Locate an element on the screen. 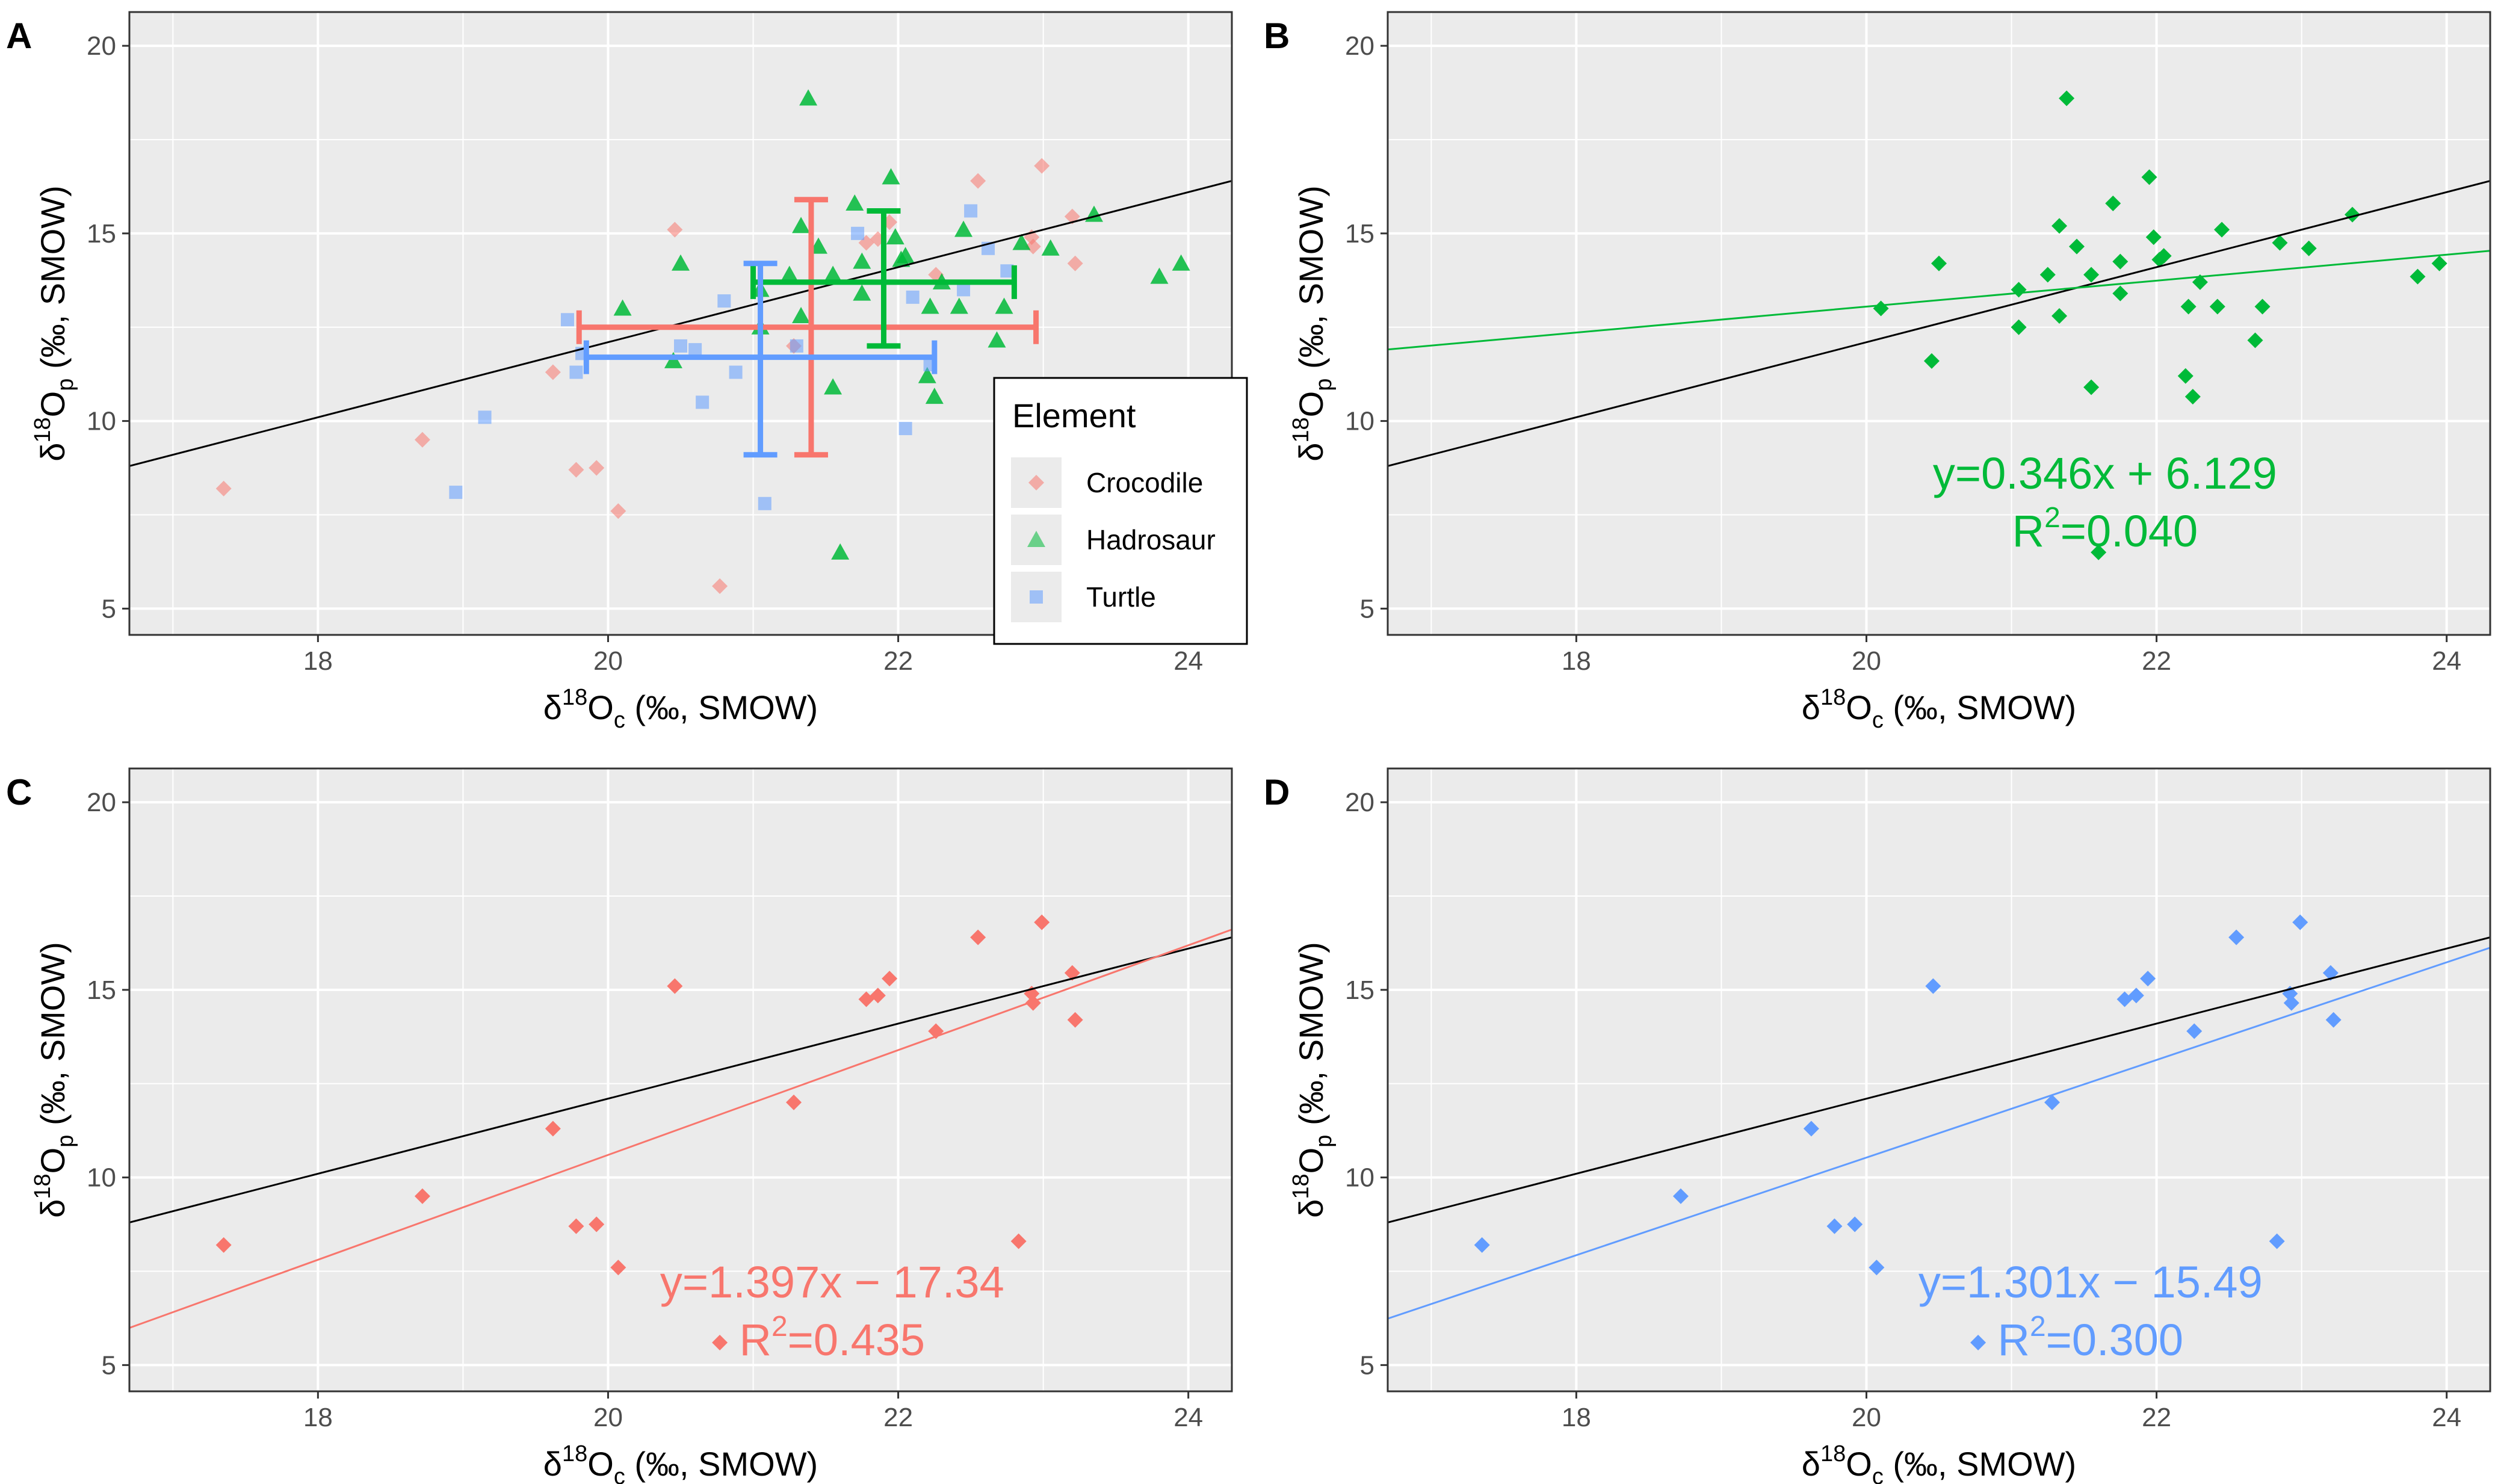  x-axis-title-delta: δ is located at coordinates (1811, 1464).